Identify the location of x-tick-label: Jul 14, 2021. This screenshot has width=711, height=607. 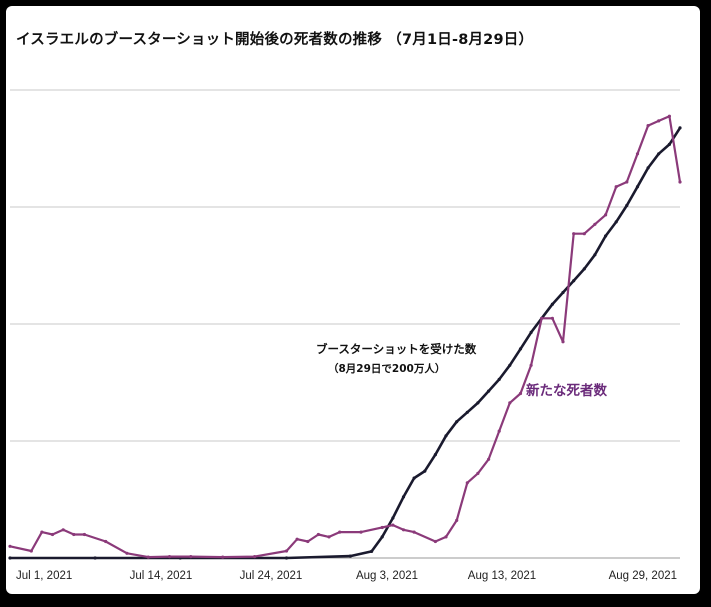
(161, 576).